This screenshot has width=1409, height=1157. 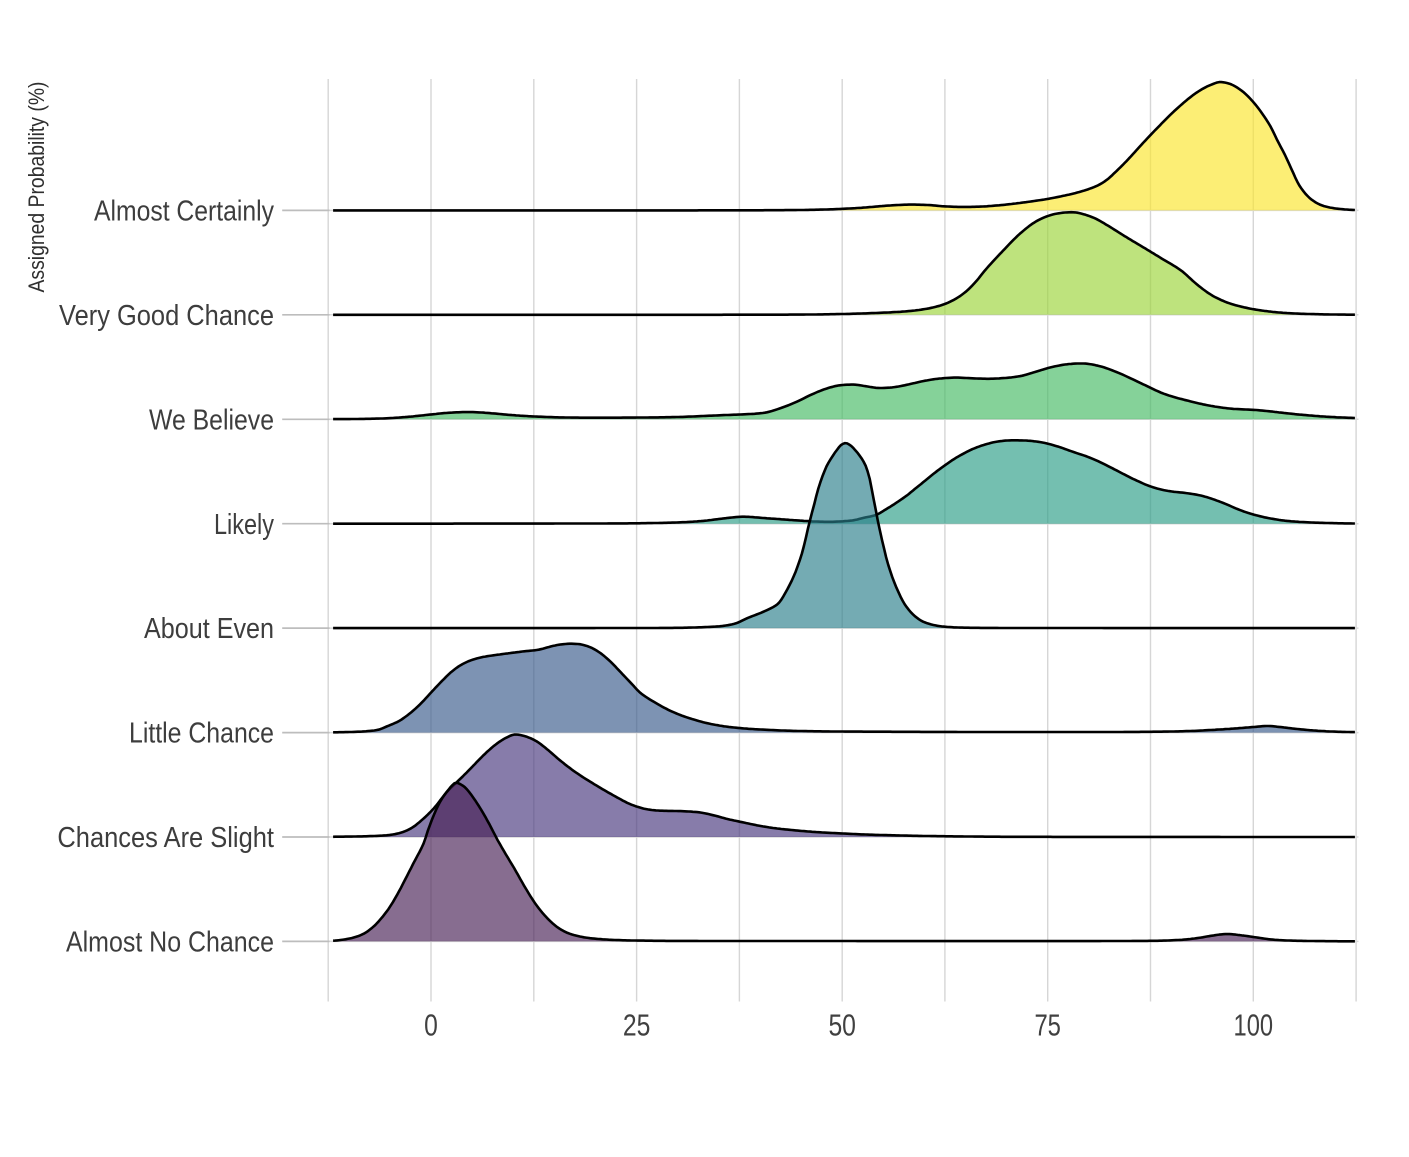 What do you see at coordinates (170, 943) in the screenshot?
I see `svg-text: Almost No Chance` at bounding box center [170, 943].